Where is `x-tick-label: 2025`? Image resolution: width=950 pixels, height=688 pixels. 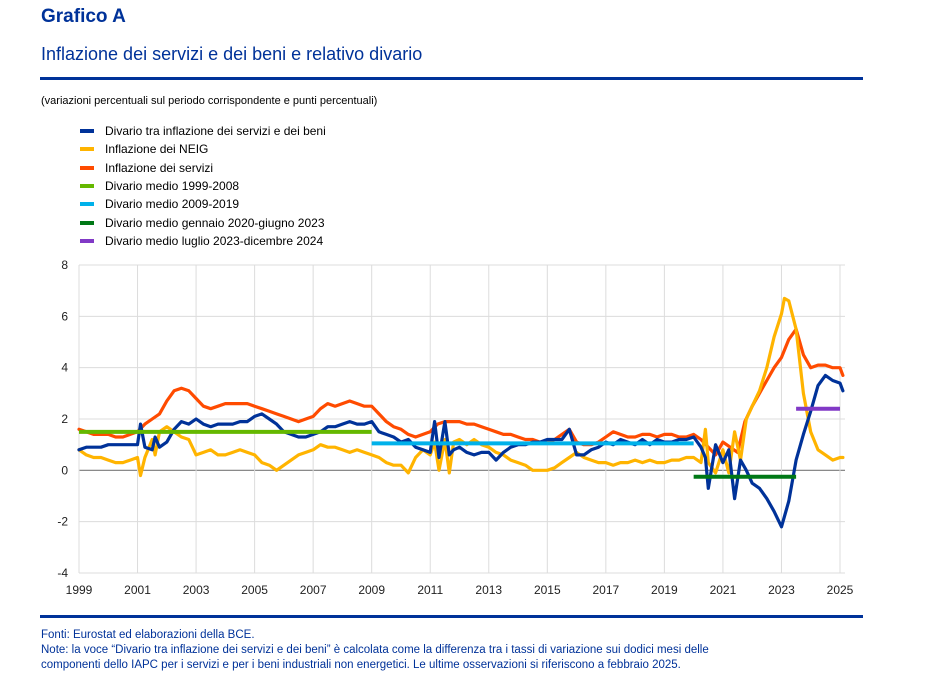
x-tick-label: 2025 is located at coordinates (840, 590).